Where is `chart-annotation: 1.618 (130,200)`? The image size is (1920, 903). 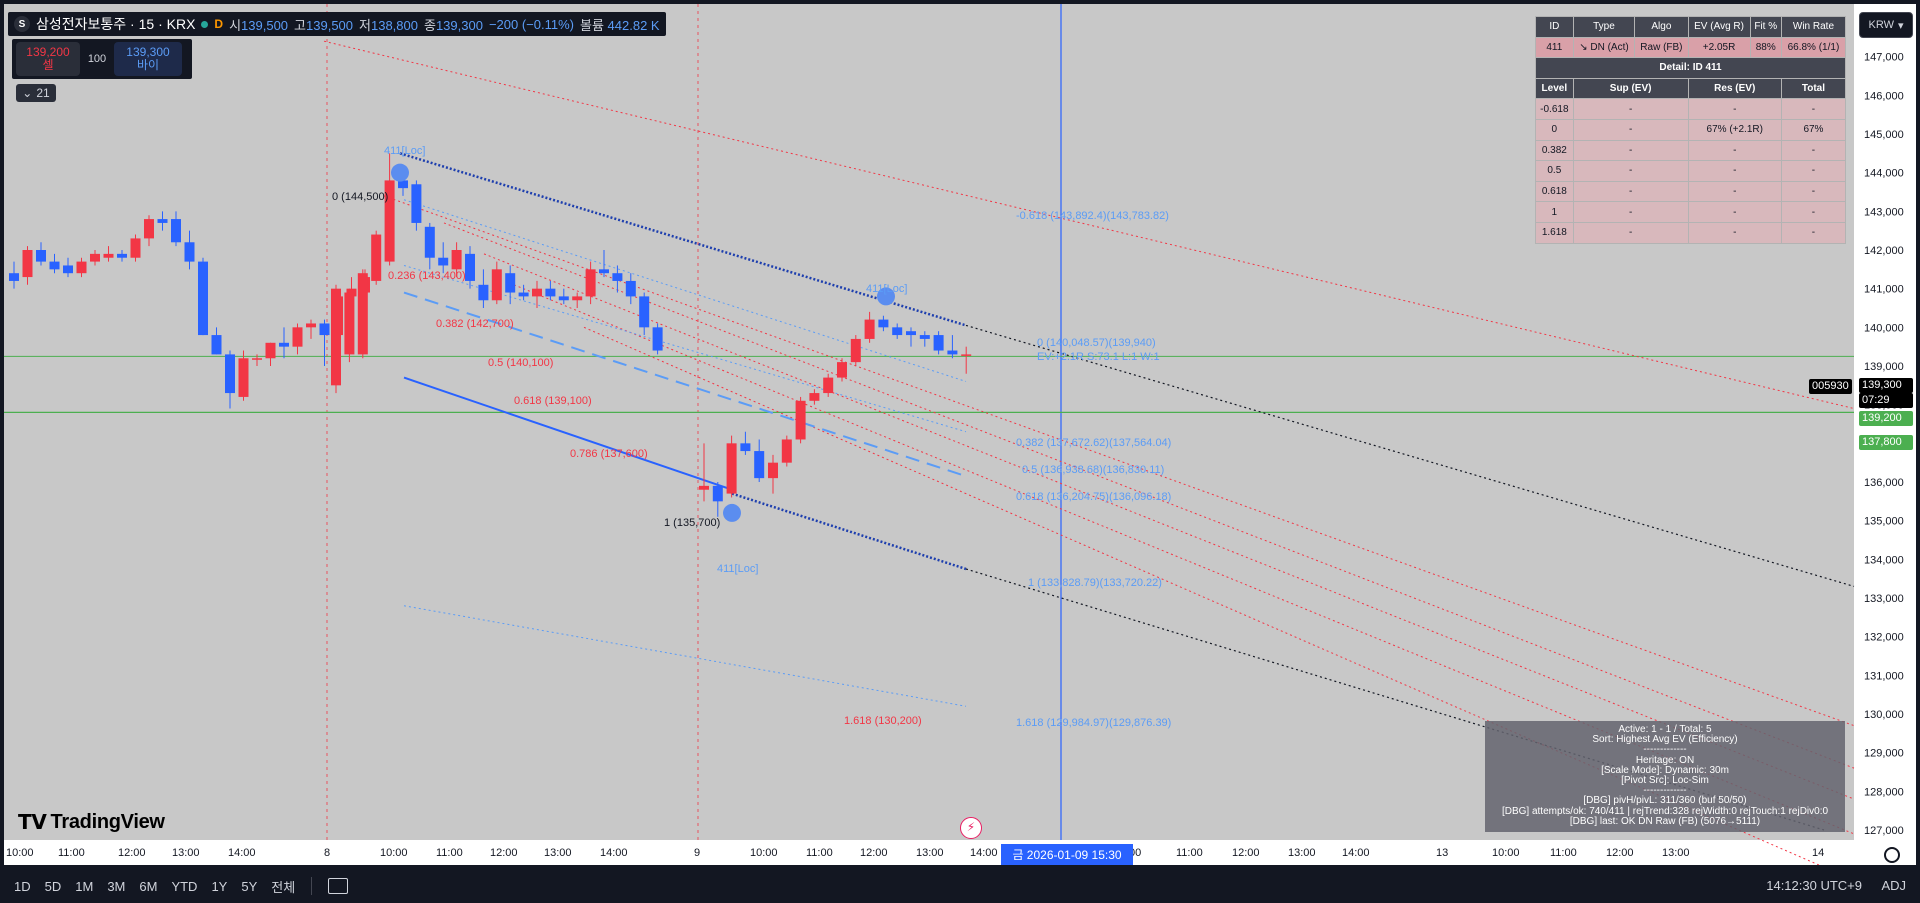 chart-annotation: 1.618 (130,200) is located at coordinates (883, 721).